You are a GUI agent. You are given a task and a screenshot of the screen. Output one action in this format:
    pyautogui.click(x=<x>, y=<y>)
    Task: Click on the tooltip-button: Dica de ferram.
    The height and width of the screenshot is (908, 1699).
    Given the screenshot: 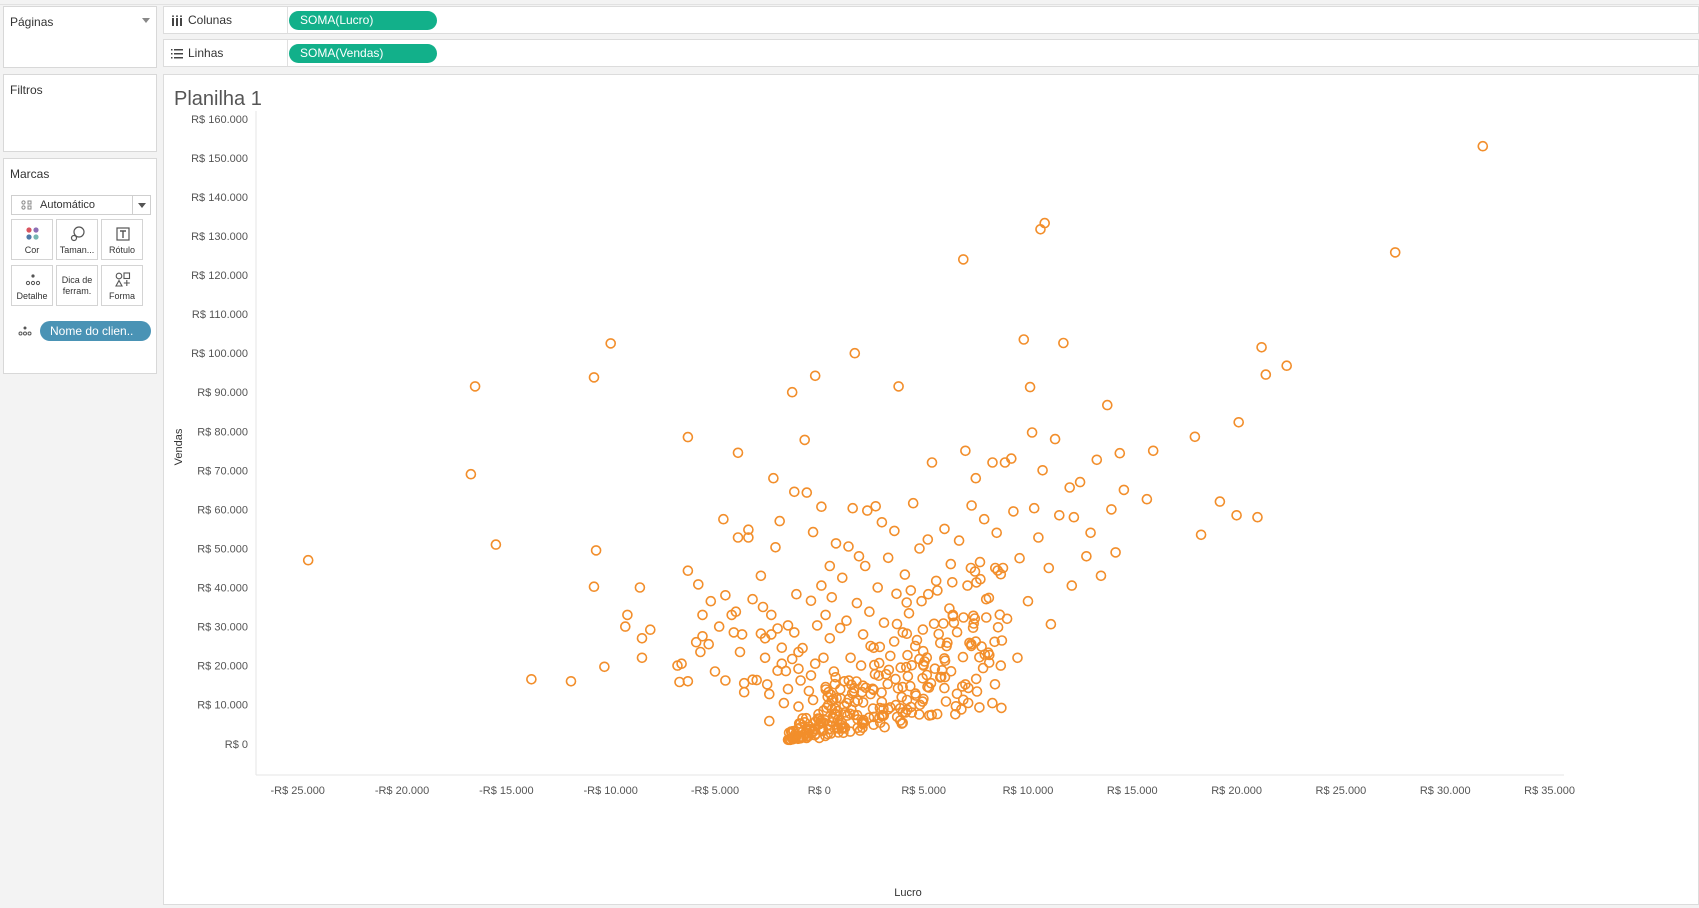 What is the action you would take?
    pyautogui.click(x=77, y=285)
    